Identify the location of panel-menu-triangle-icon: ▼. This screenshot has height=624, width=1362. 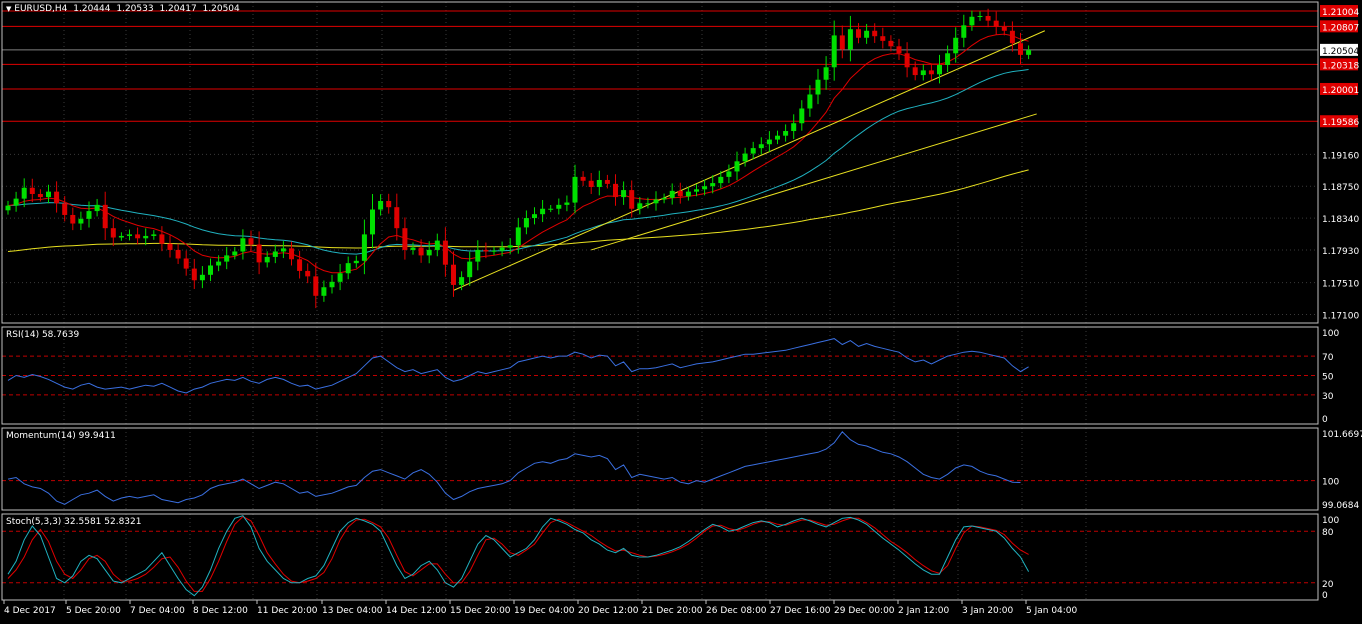
(9, 9).